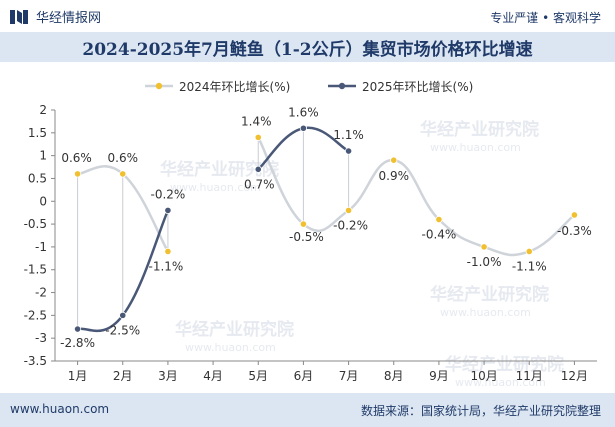 Image resolution: width=615 pixels, height=427 pixels. Describe the element at coordinates (69, 18) in the screenshot. I see `brand-name: 华经情报网` at that location.